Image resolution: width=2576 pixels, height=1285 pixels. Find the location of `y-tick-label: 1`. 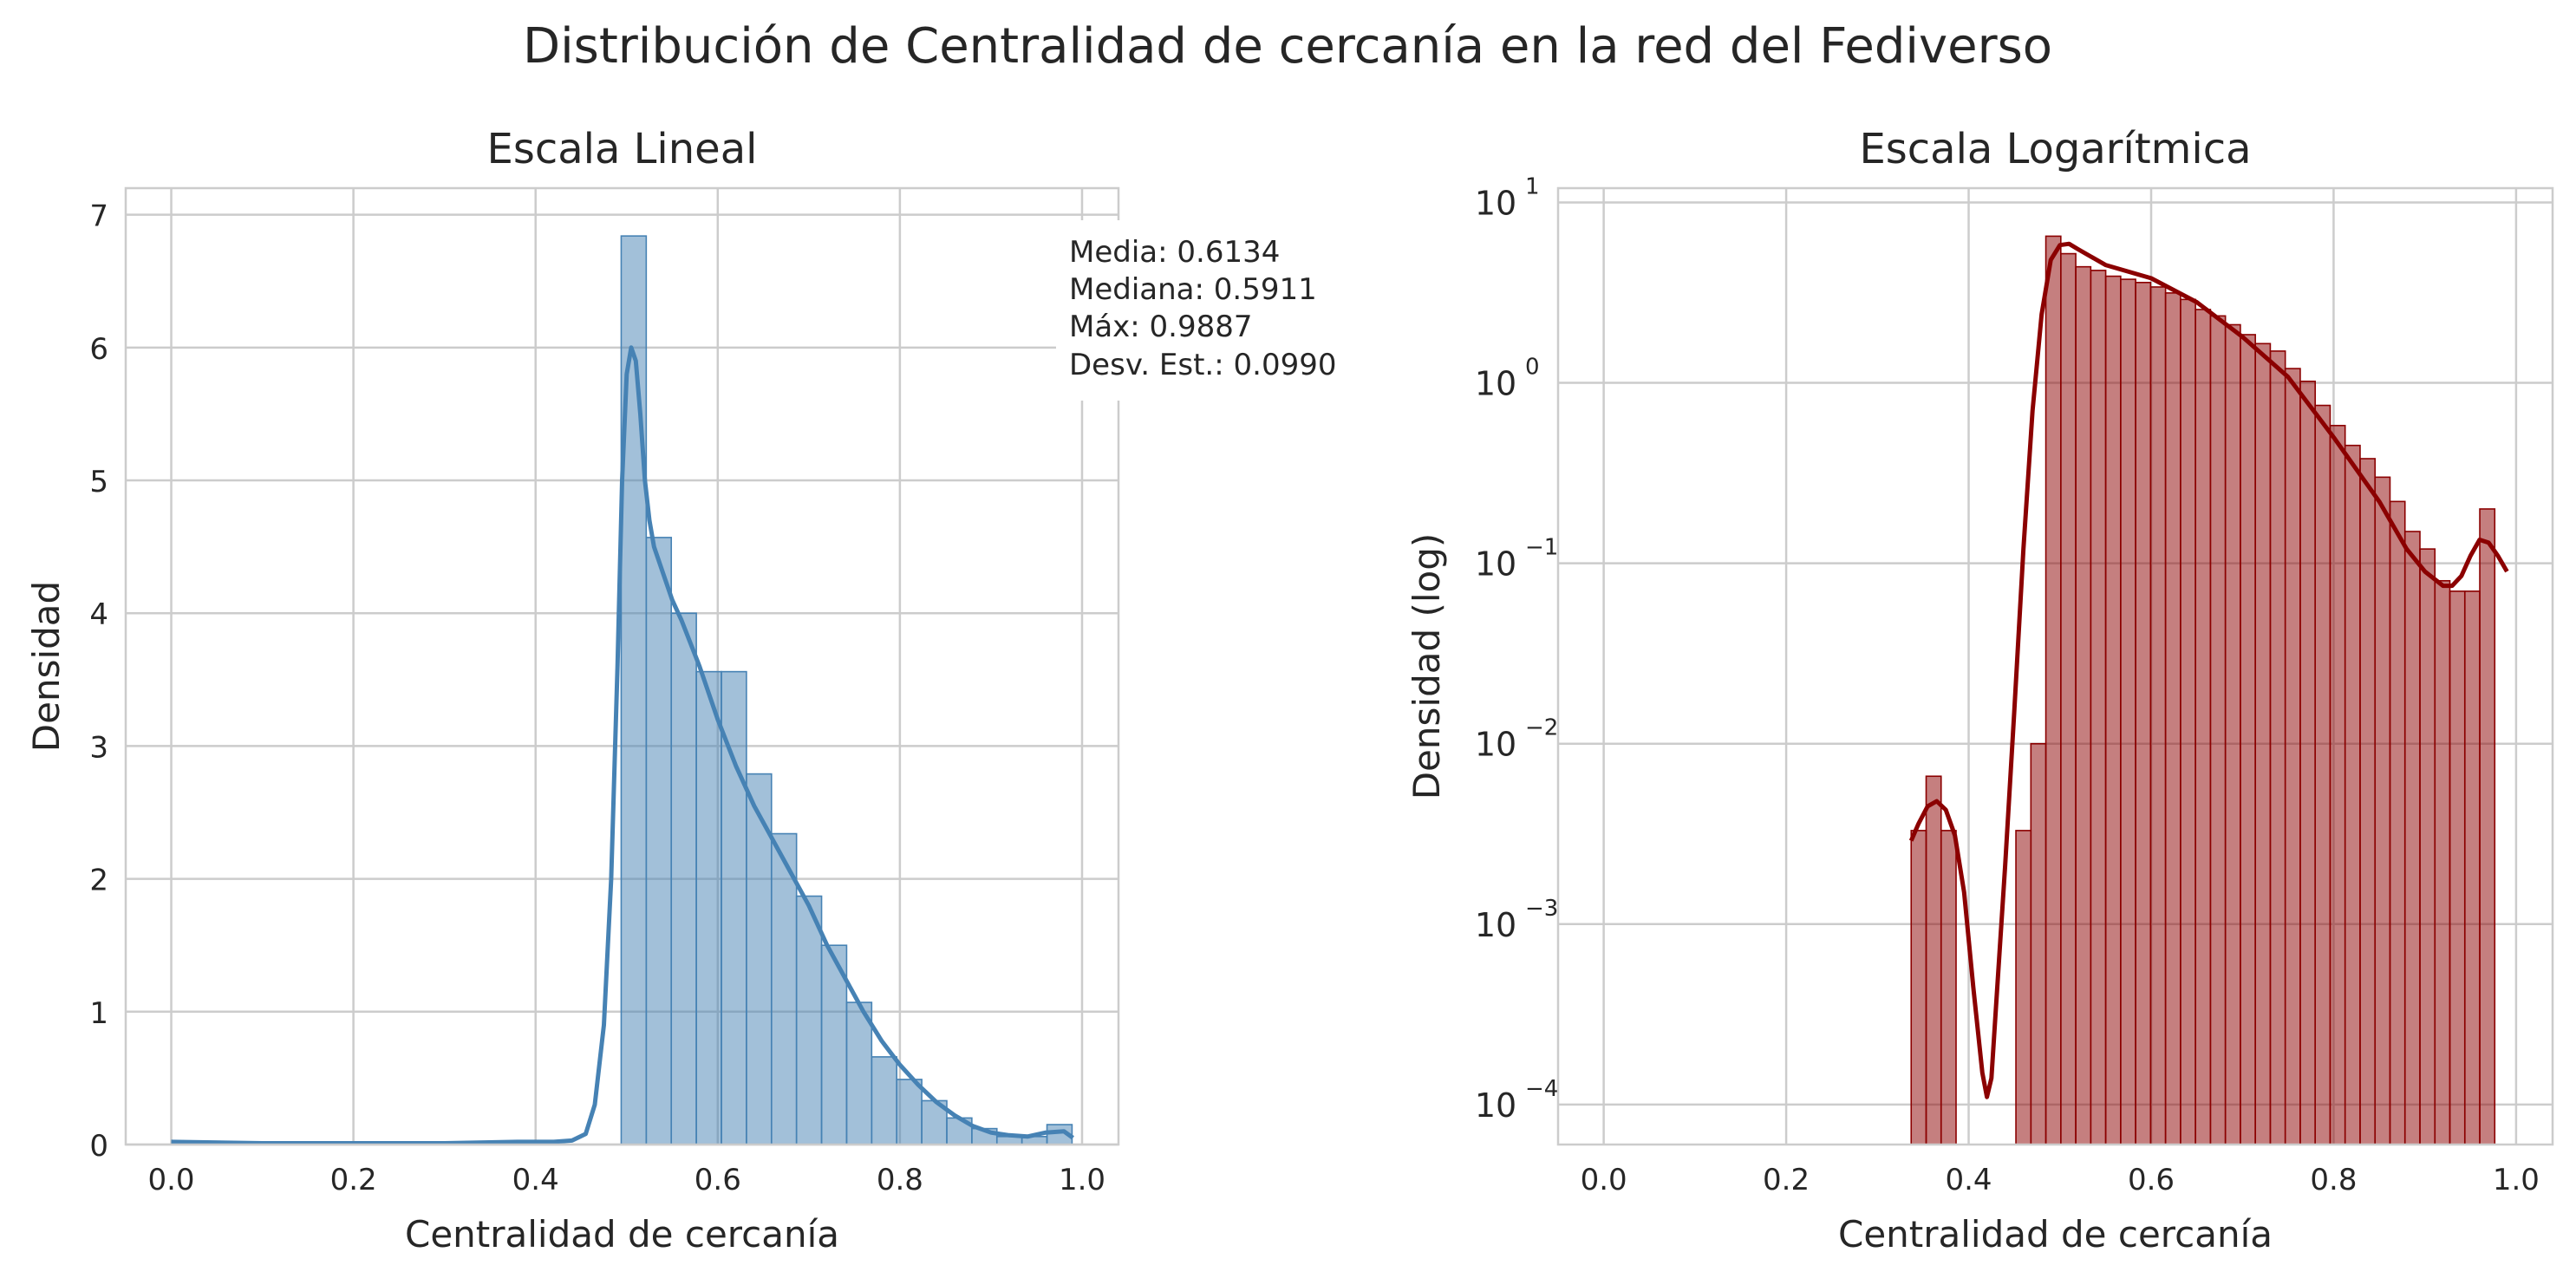

y-tick-label: 1 is located at coordinates (98, 1013).